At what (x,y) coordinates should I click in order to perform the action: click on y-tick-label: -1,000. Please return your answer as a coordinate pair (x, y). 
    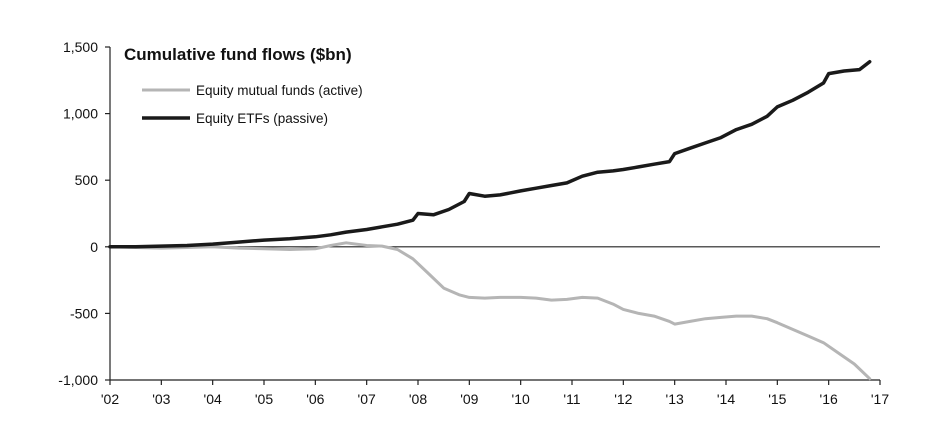
    Looking at the image, I should click on (78, 380).